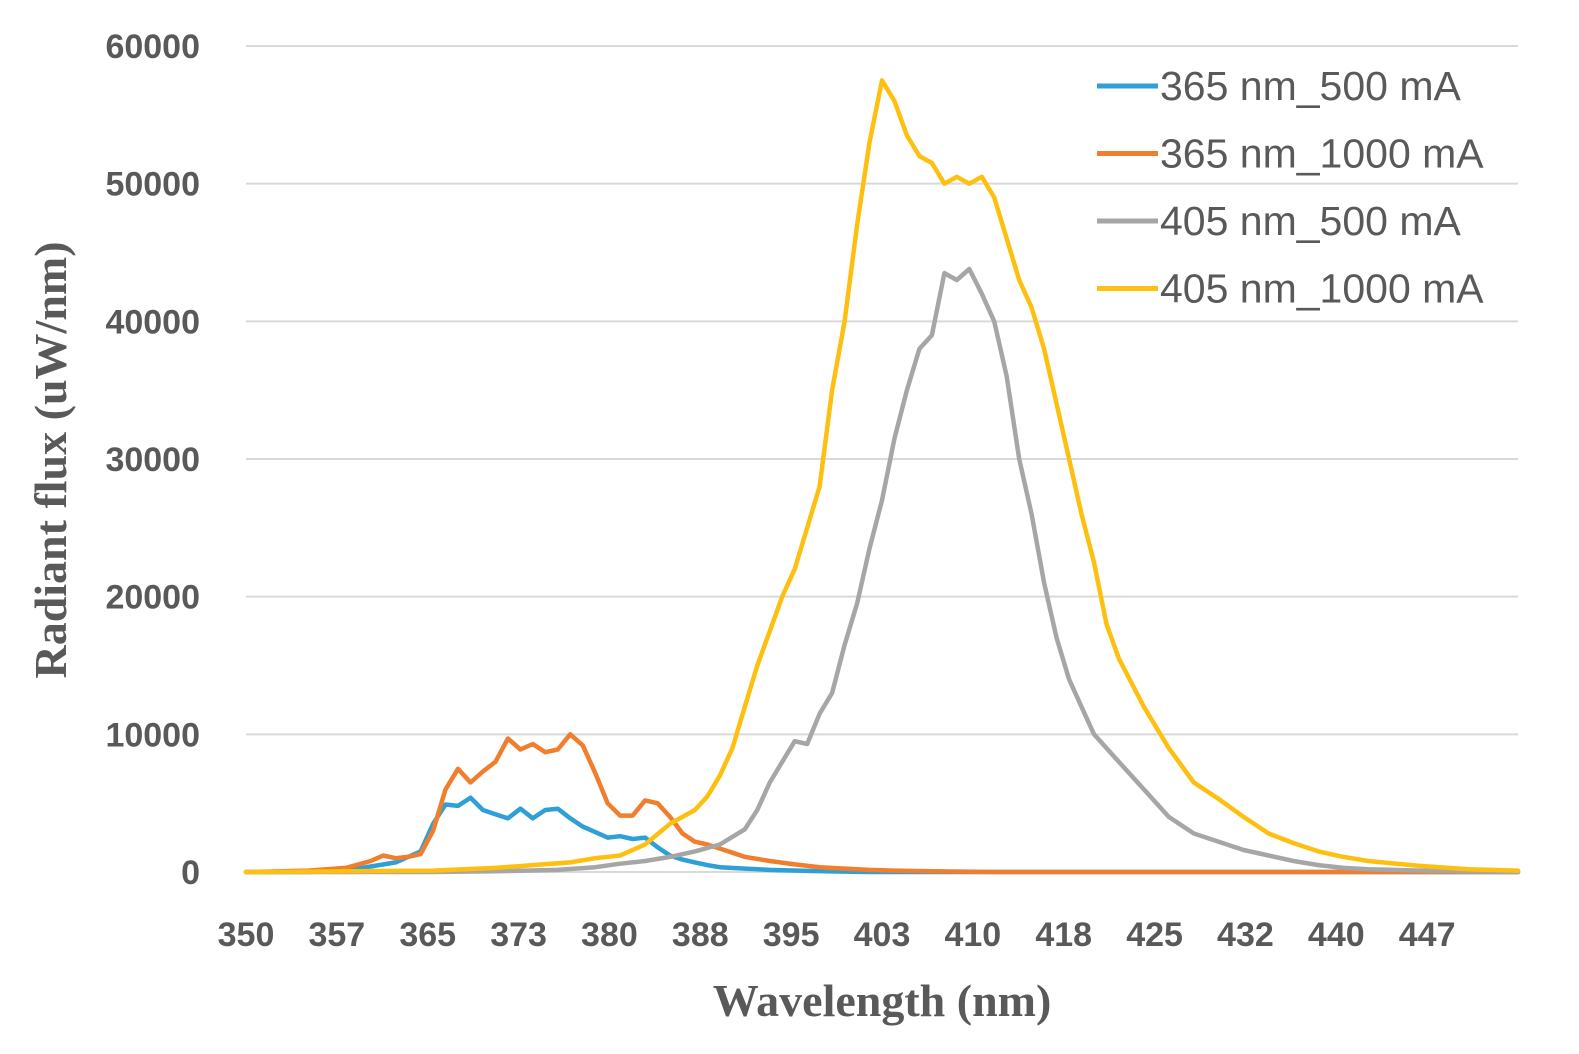 Image resolution: width=1579 pixels, height=1054 pixels. Describe the element at coordinates (152, 735) in the screenshot. I see `y-tick-label: 10000` at that location.